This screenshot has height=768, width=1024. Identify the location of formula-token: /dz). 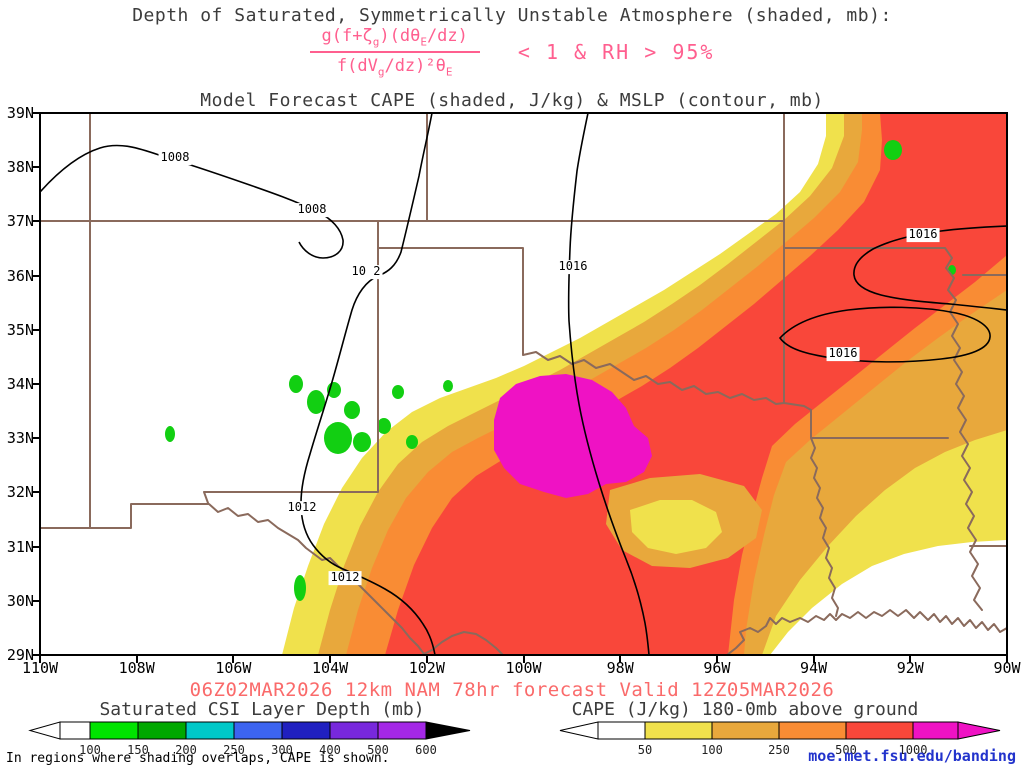
(447, 36).